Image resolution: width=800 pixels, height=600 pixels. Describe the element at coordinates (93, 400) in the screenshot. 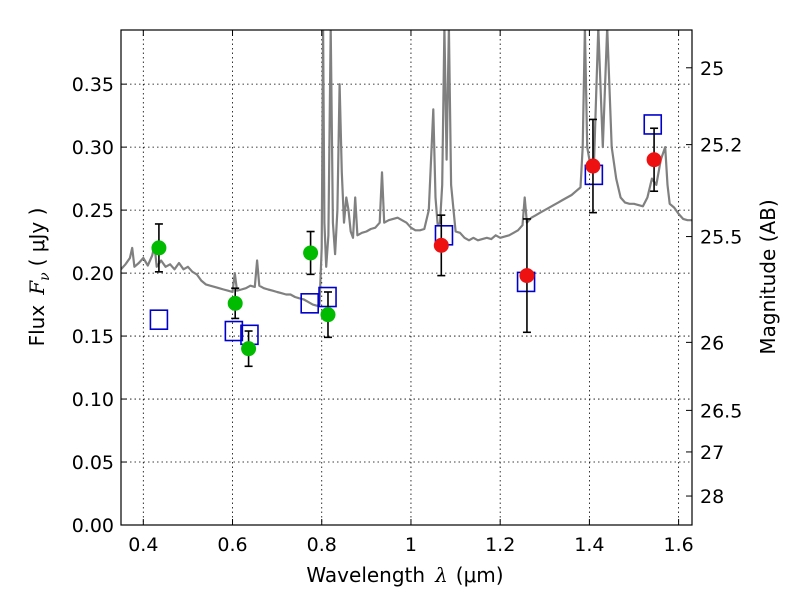

I see `y-tick-label: 0.10` at that location.